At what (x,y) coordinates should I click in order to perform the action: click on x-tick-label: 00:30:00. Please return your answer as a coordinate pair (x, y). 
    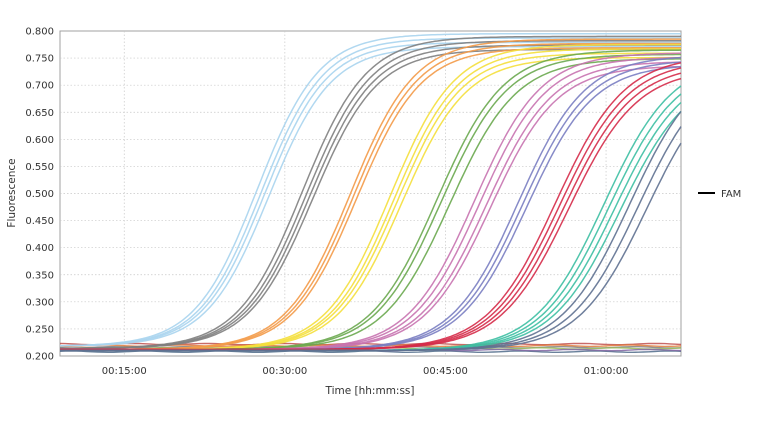
    Looking at the image, I should click on (284, 371).